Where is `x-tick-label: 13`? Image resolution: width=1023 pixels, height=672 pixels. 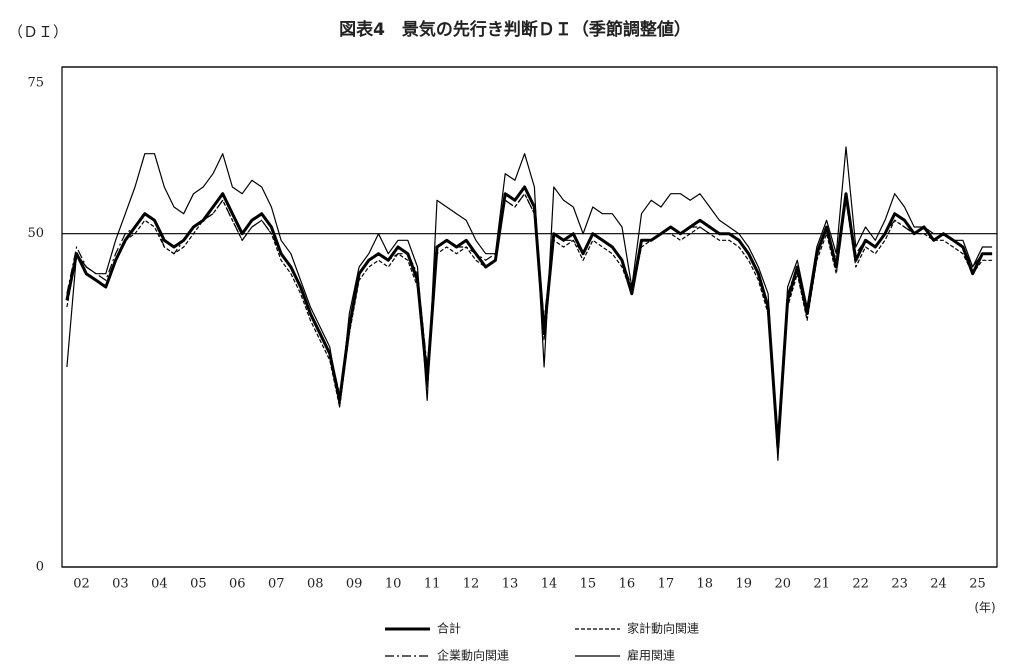
x-tick-label: 13 is located at coordinates (510, 584).